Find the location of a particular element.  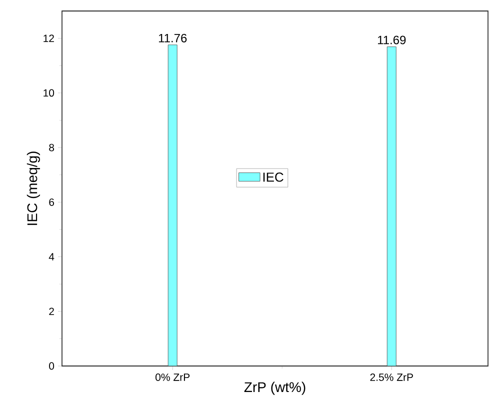

y-tick-label: 2 is located at coordinates (51, 312).